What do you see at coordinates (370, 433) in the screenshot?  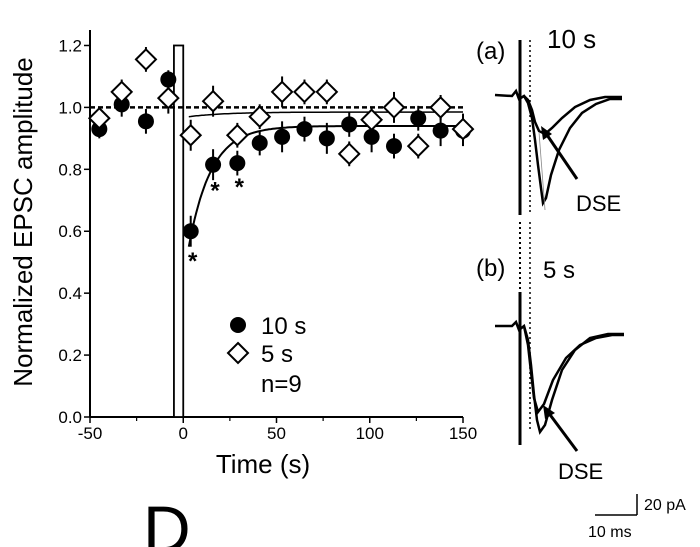 I see `x-tick-label: 100` at bounding box center [370, 433].